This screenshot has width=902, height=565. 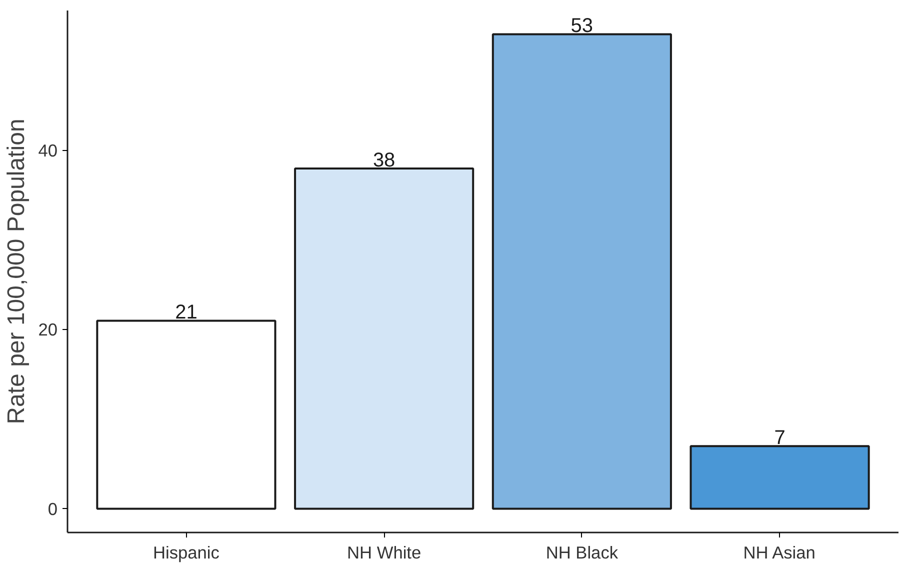 I want to click on y-tick-label: 0, so click(x=53, y=508).